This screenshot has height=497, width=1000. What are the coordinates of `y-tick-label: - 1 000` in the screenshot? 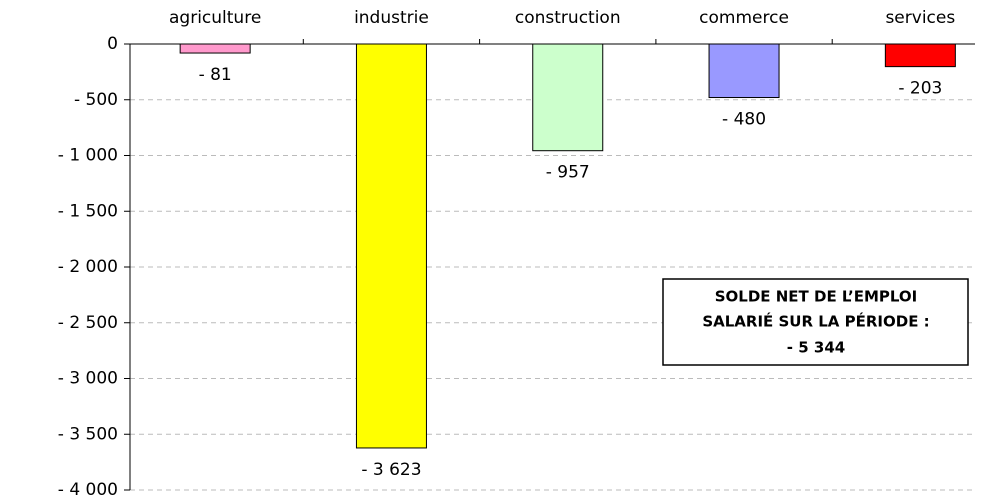 It's located at (88, 156).